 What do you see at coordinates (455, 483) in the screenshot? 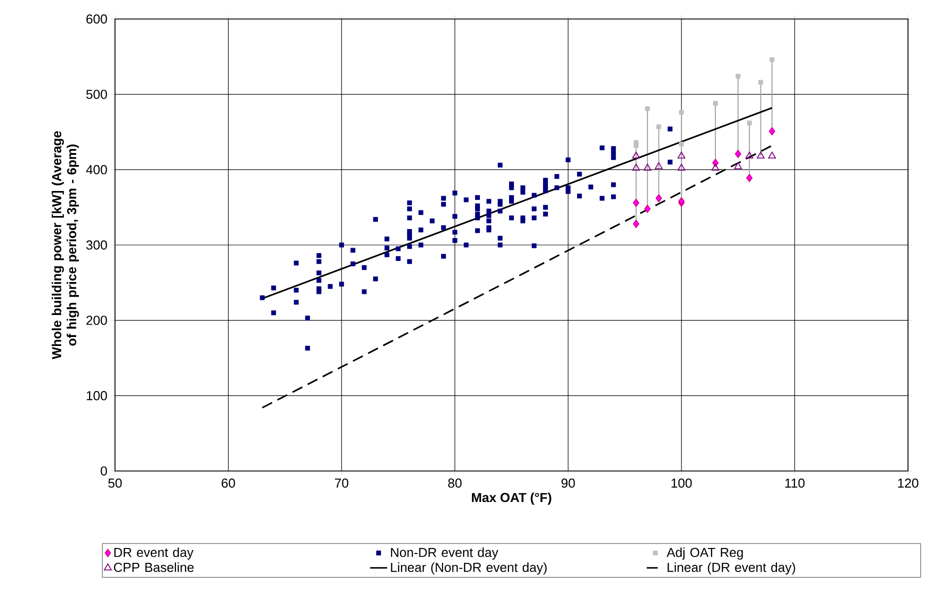
I see `x-tick-label: 80` at bounding box center [455, 483].